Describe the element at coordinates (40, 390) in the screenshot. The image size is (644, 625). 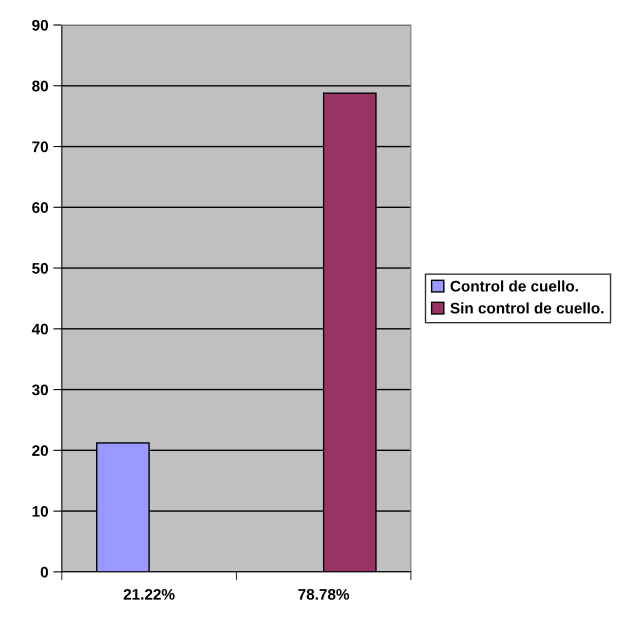
I see `y-tick-label: 30` at that location.